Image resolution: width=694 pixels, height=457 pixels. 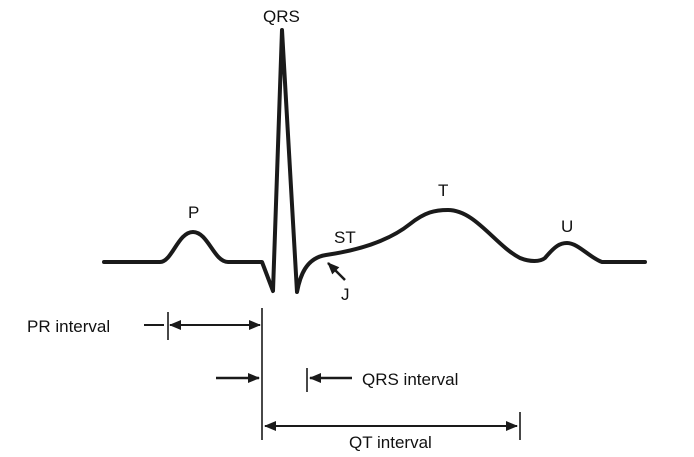 I want to click on j-point-label: J, so click(x=345, y=294).